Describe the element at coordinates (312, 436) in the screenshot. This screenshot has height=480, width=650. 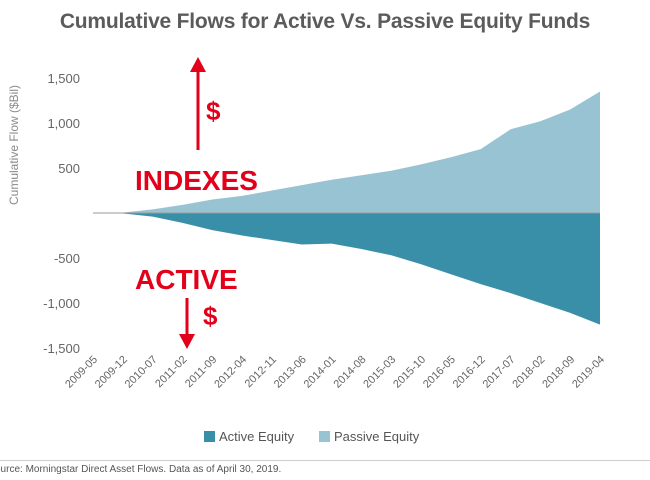
I see `legend: Active Equity Passive Equity` at that location.